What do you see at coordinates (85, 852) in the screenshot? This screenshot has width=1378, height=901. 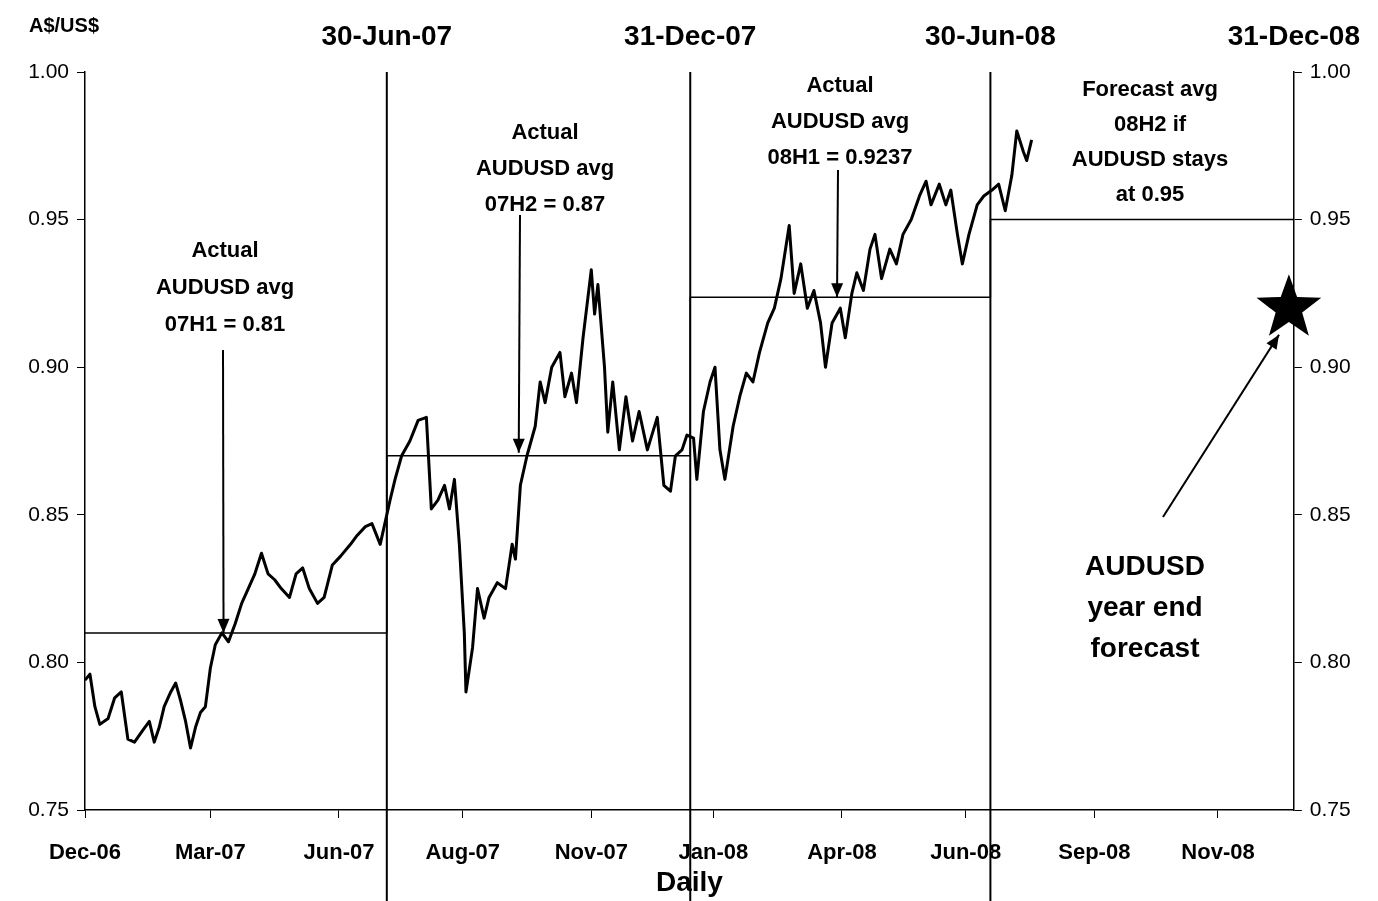 I see `x-tick-label: Dec-06` at bounding box center [85, 852].